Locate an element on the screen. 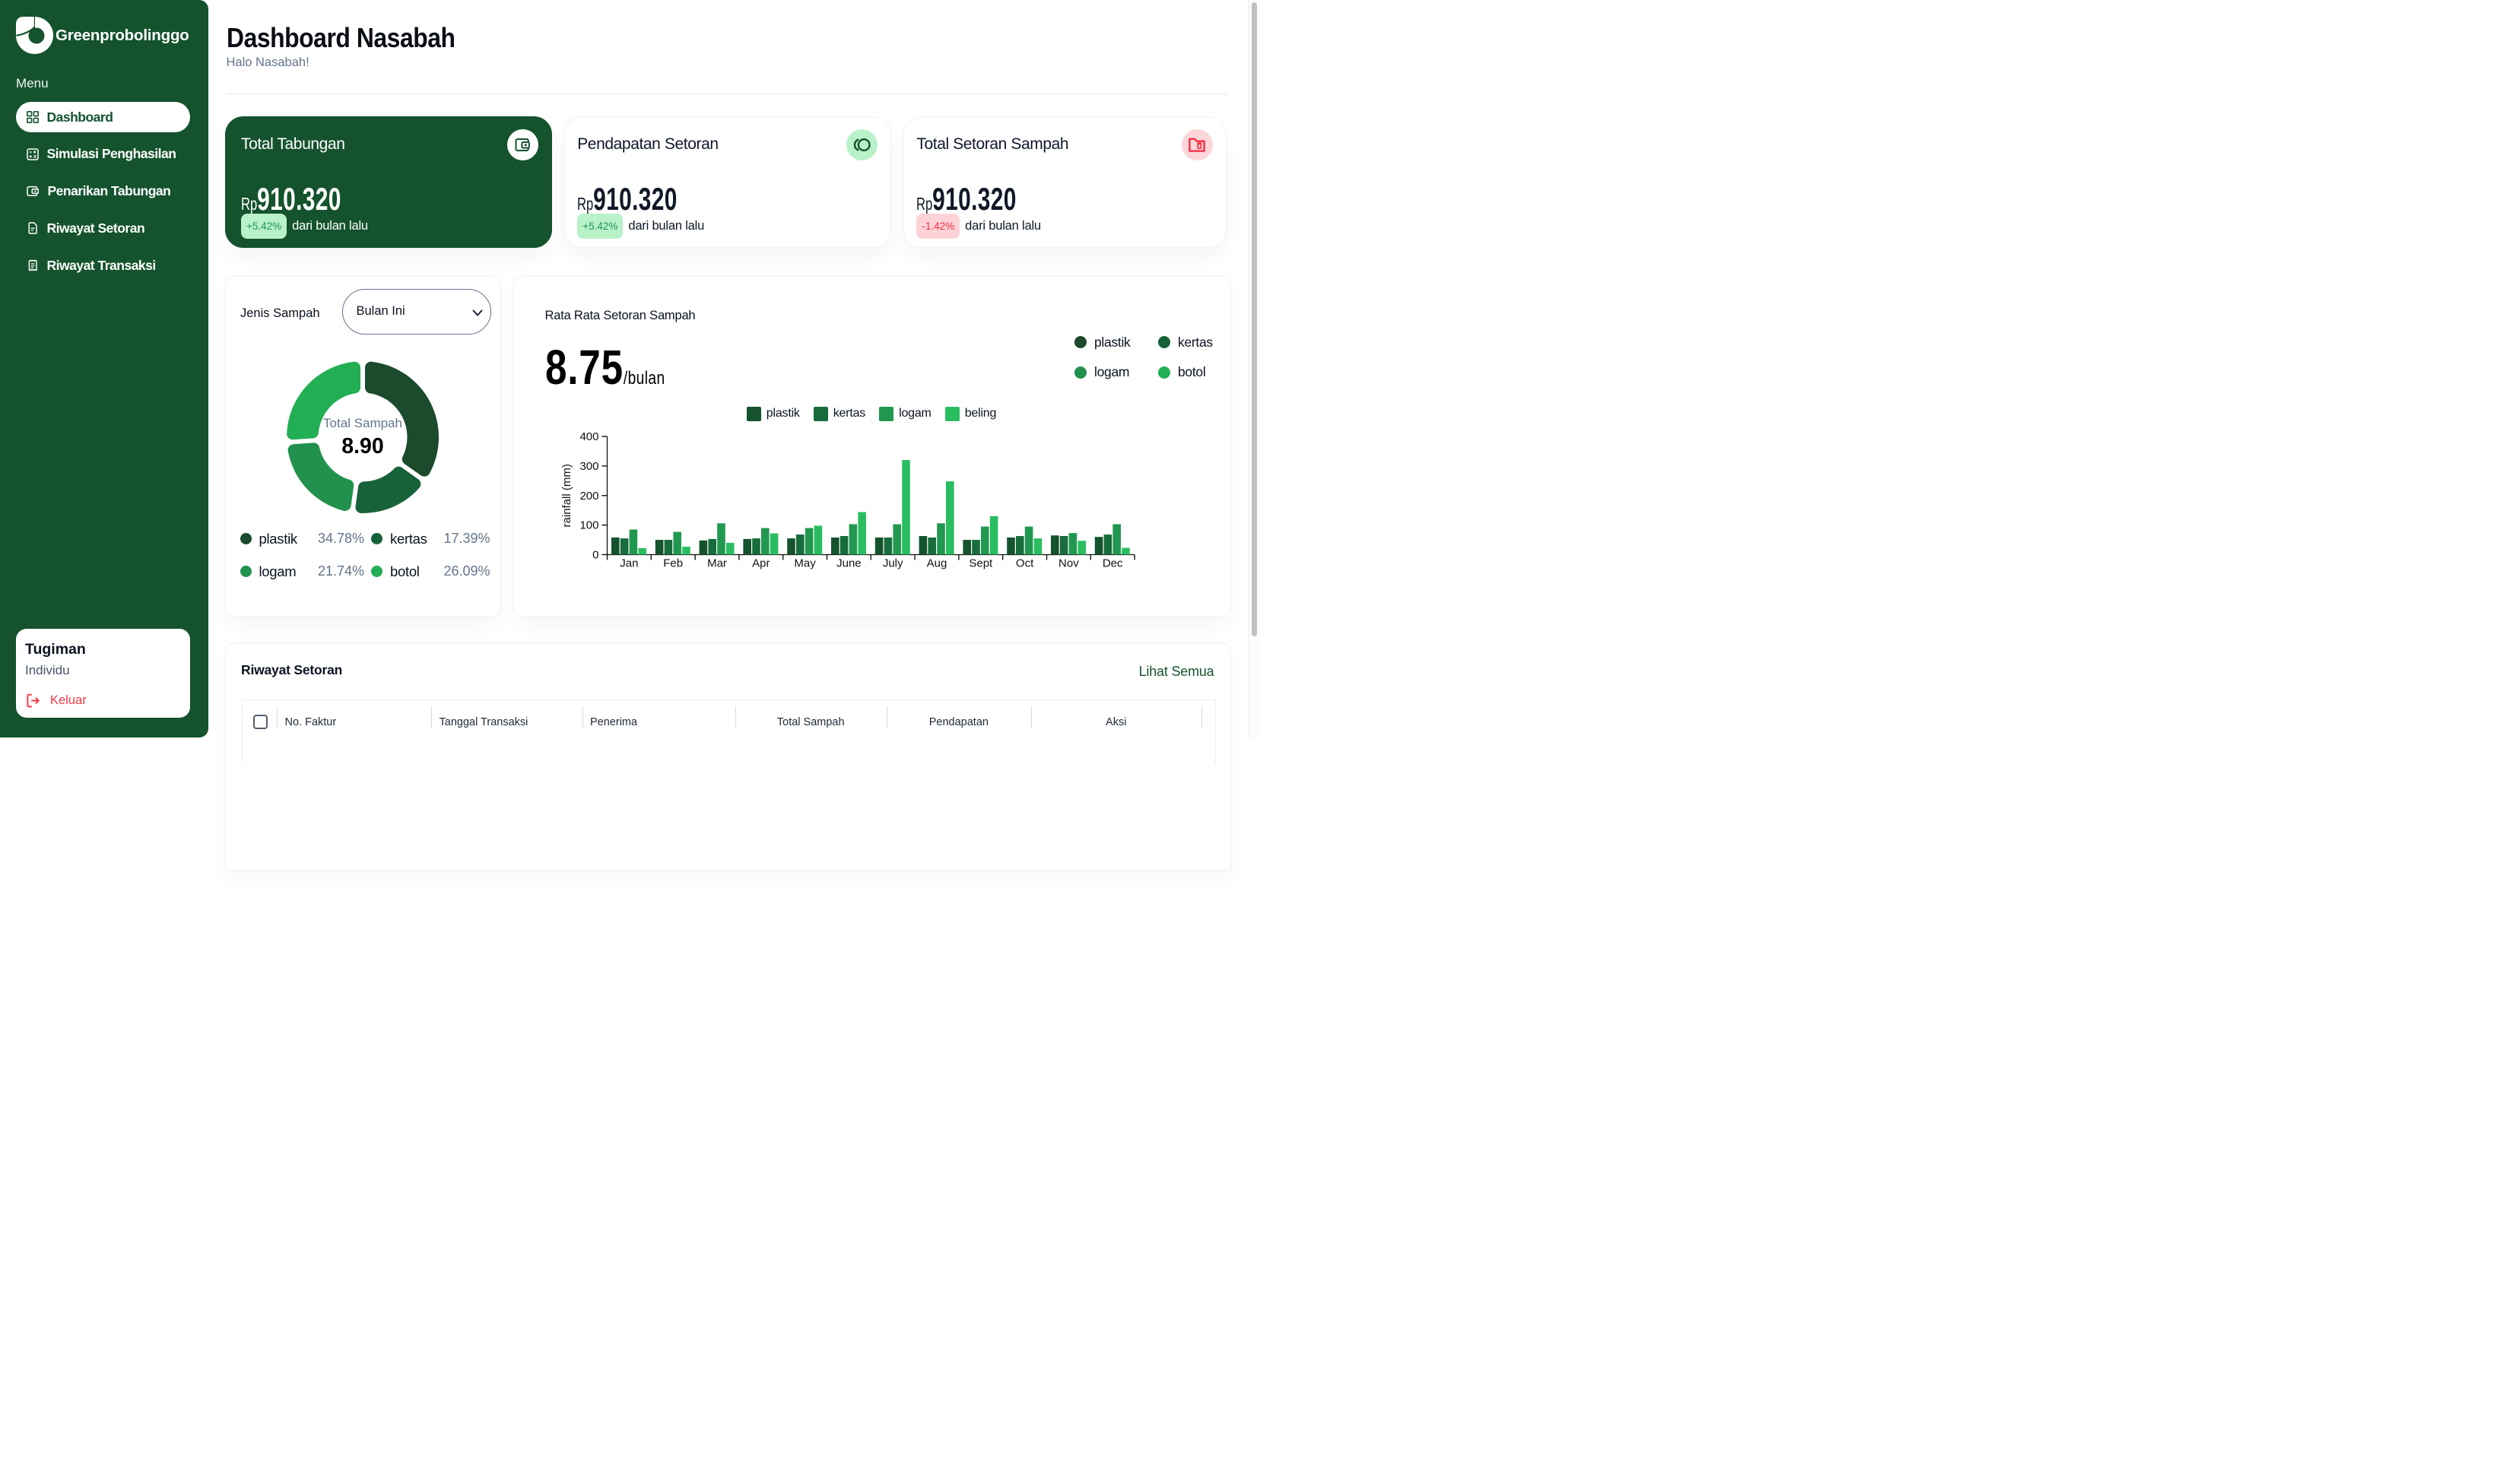 The width and height of the screenshot is (2520, 1475). svg-text: Sept is located at coordinates (981, 563).